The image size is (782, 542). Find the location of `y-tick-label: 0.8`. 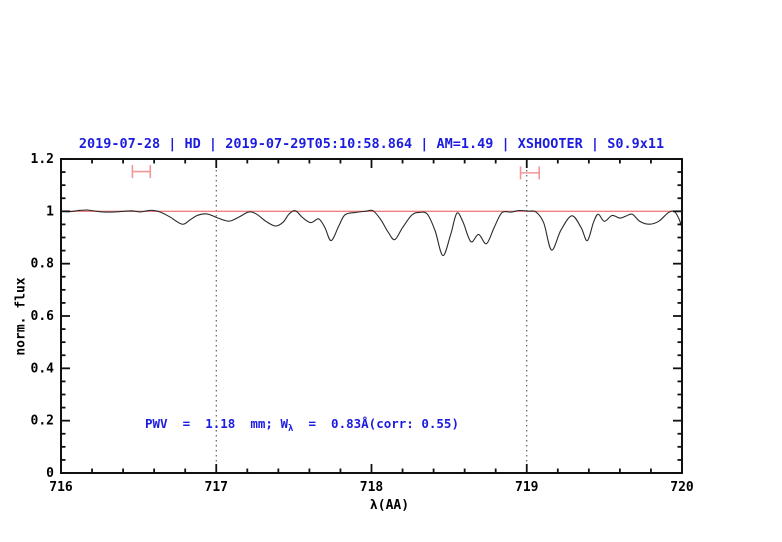

y-tick-label: 0.8 is located at coordinates (43, 264).